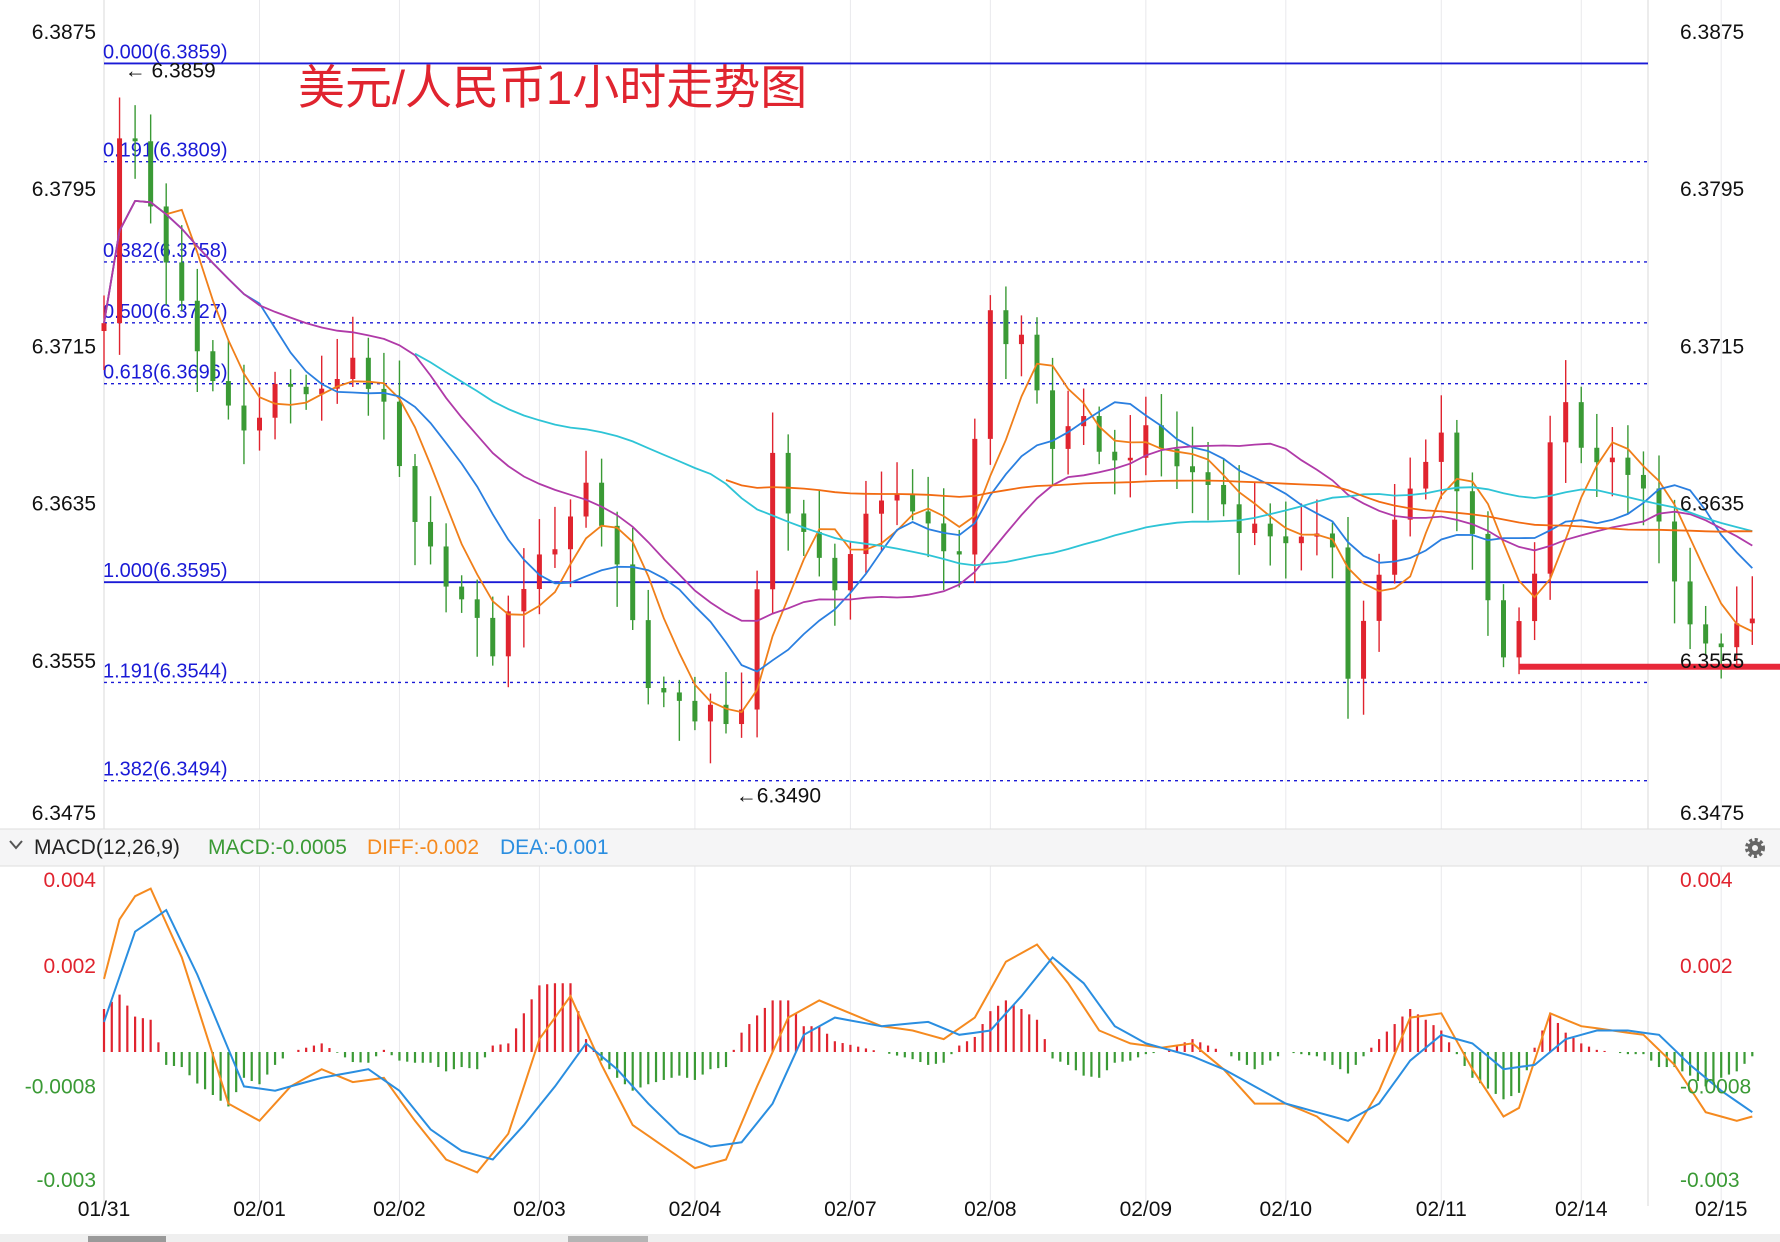  I want to click on price-tick-right-1: 6.3795, so click(1712, 189).